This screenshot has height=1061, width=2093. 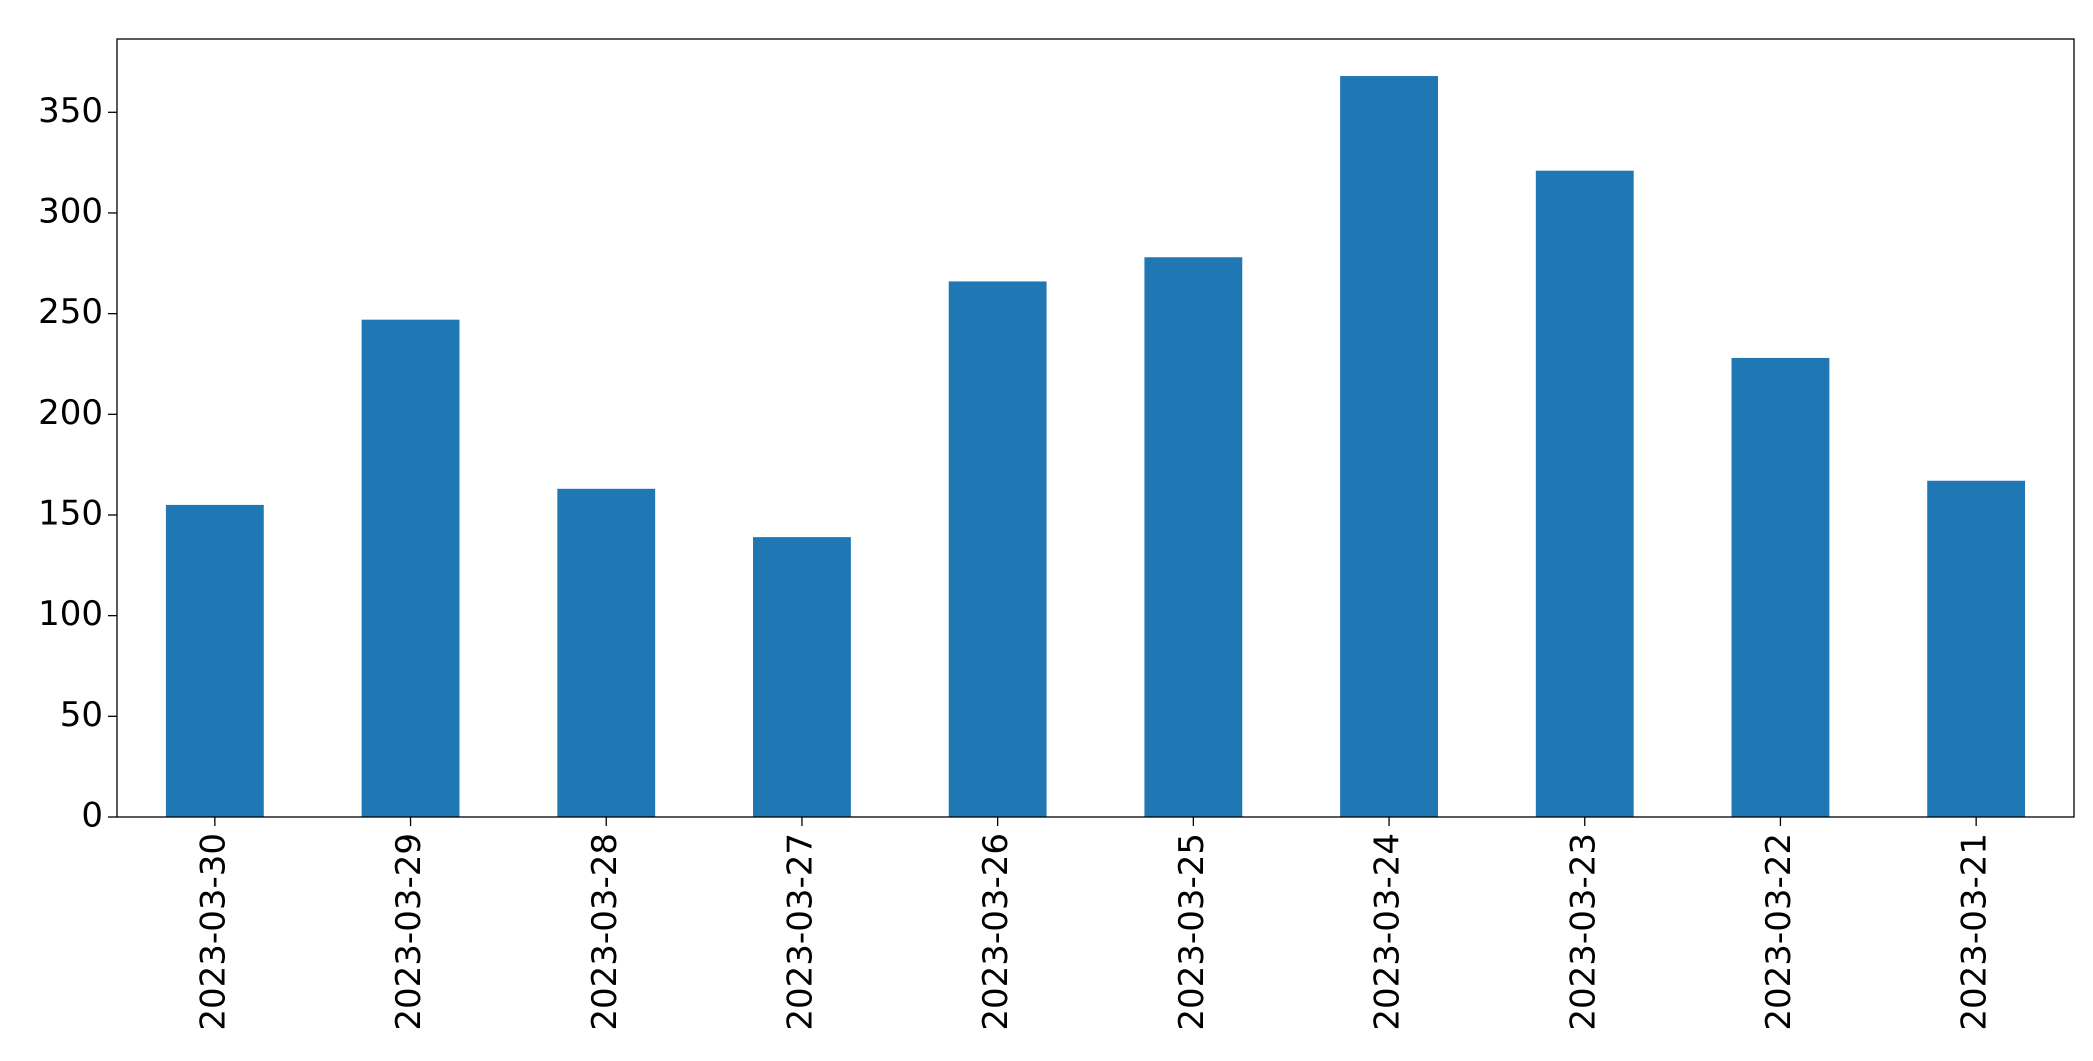 I want to click on y-tick-label: 150, so click(x=70, y=513).